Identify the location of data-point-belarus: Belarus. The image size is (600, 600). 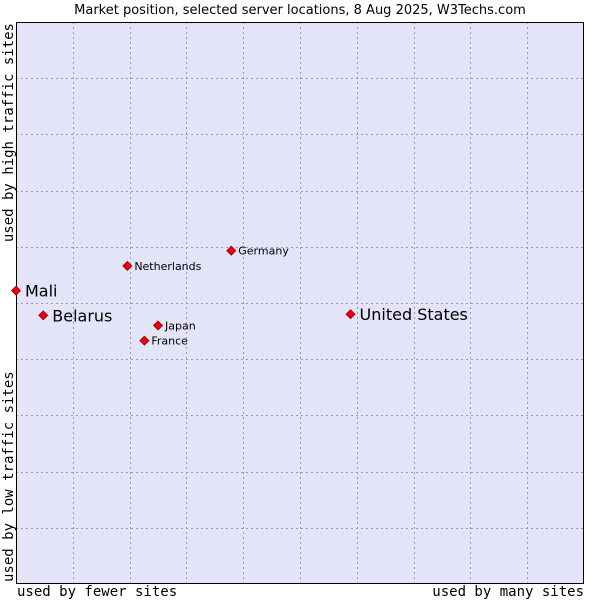
(75, 315).